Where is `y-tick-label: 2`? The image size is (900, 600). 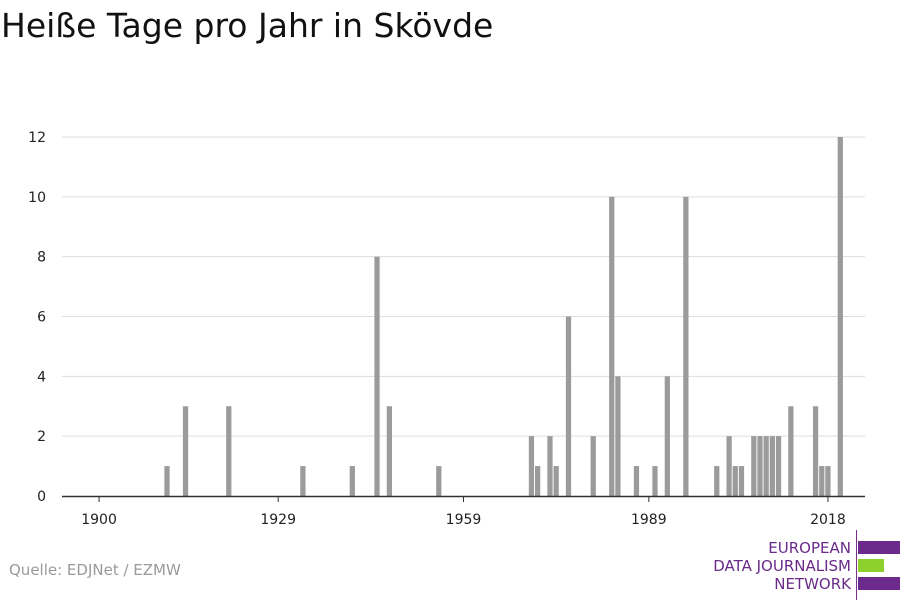
y-tick-label: 2 is located at coordinates (41, 437).